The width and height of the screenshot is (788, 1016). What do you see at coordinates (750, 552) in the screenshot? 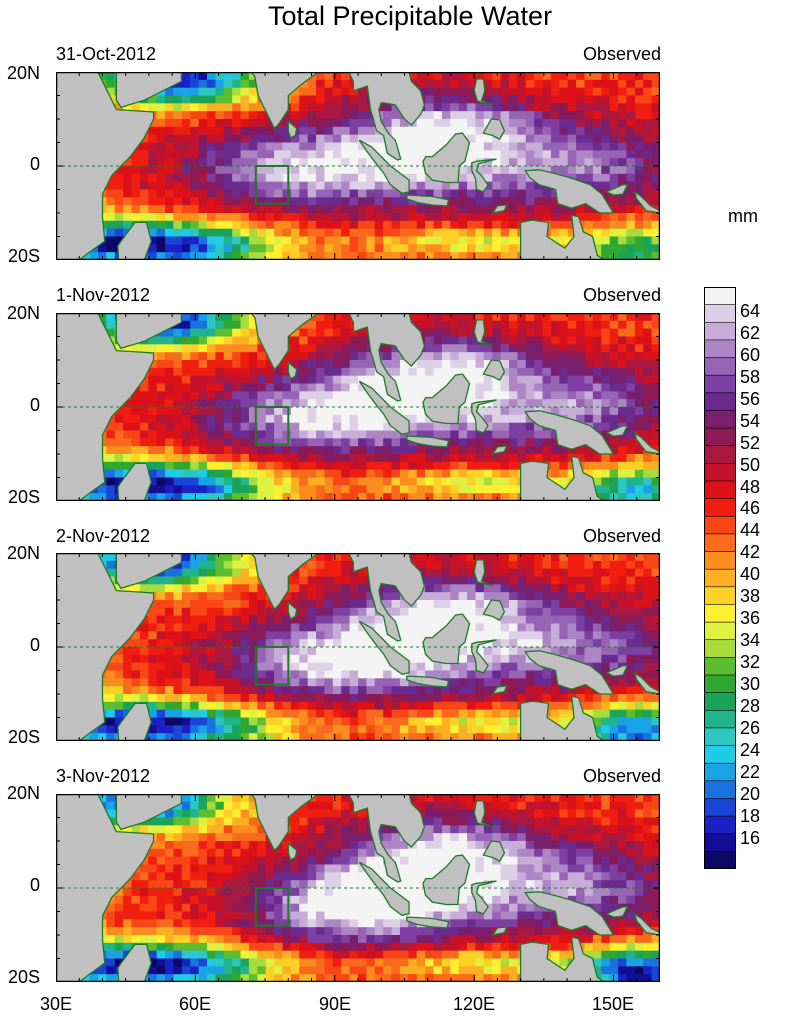
I see `colorbar-tick-label: 42` at bounding box center [750, 552].